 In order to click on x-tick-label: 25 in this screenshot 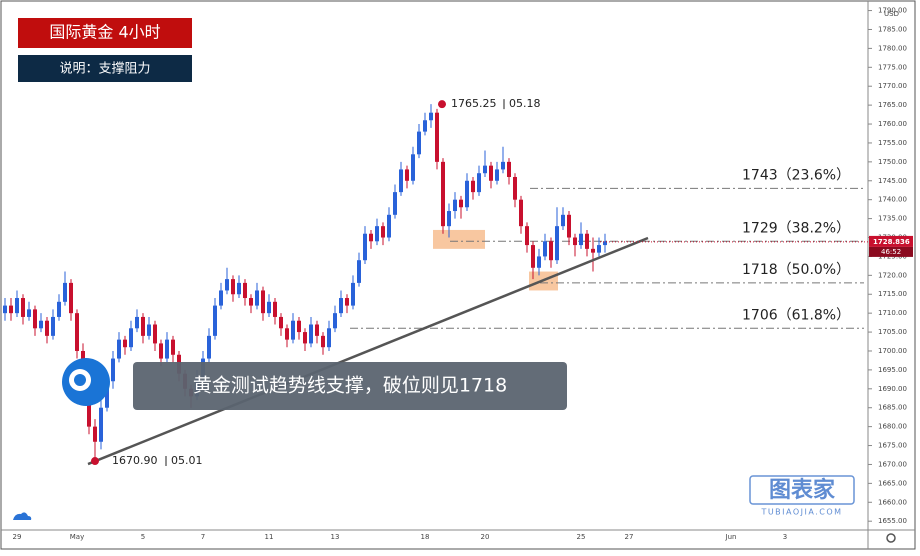, I will do `click(581, 537)`.